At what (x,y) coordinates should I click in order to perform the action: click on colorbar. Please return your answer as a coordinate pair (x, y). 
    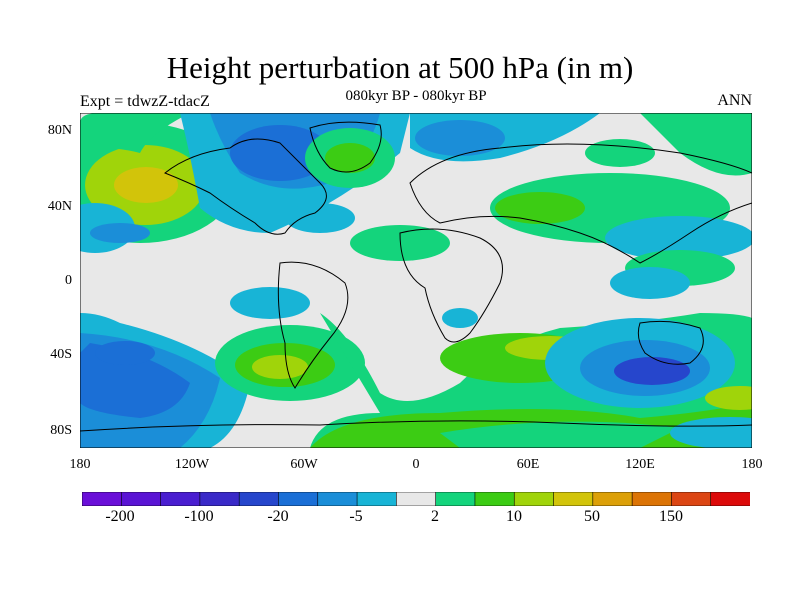
    Looking at the image, I should click on (416, 499).